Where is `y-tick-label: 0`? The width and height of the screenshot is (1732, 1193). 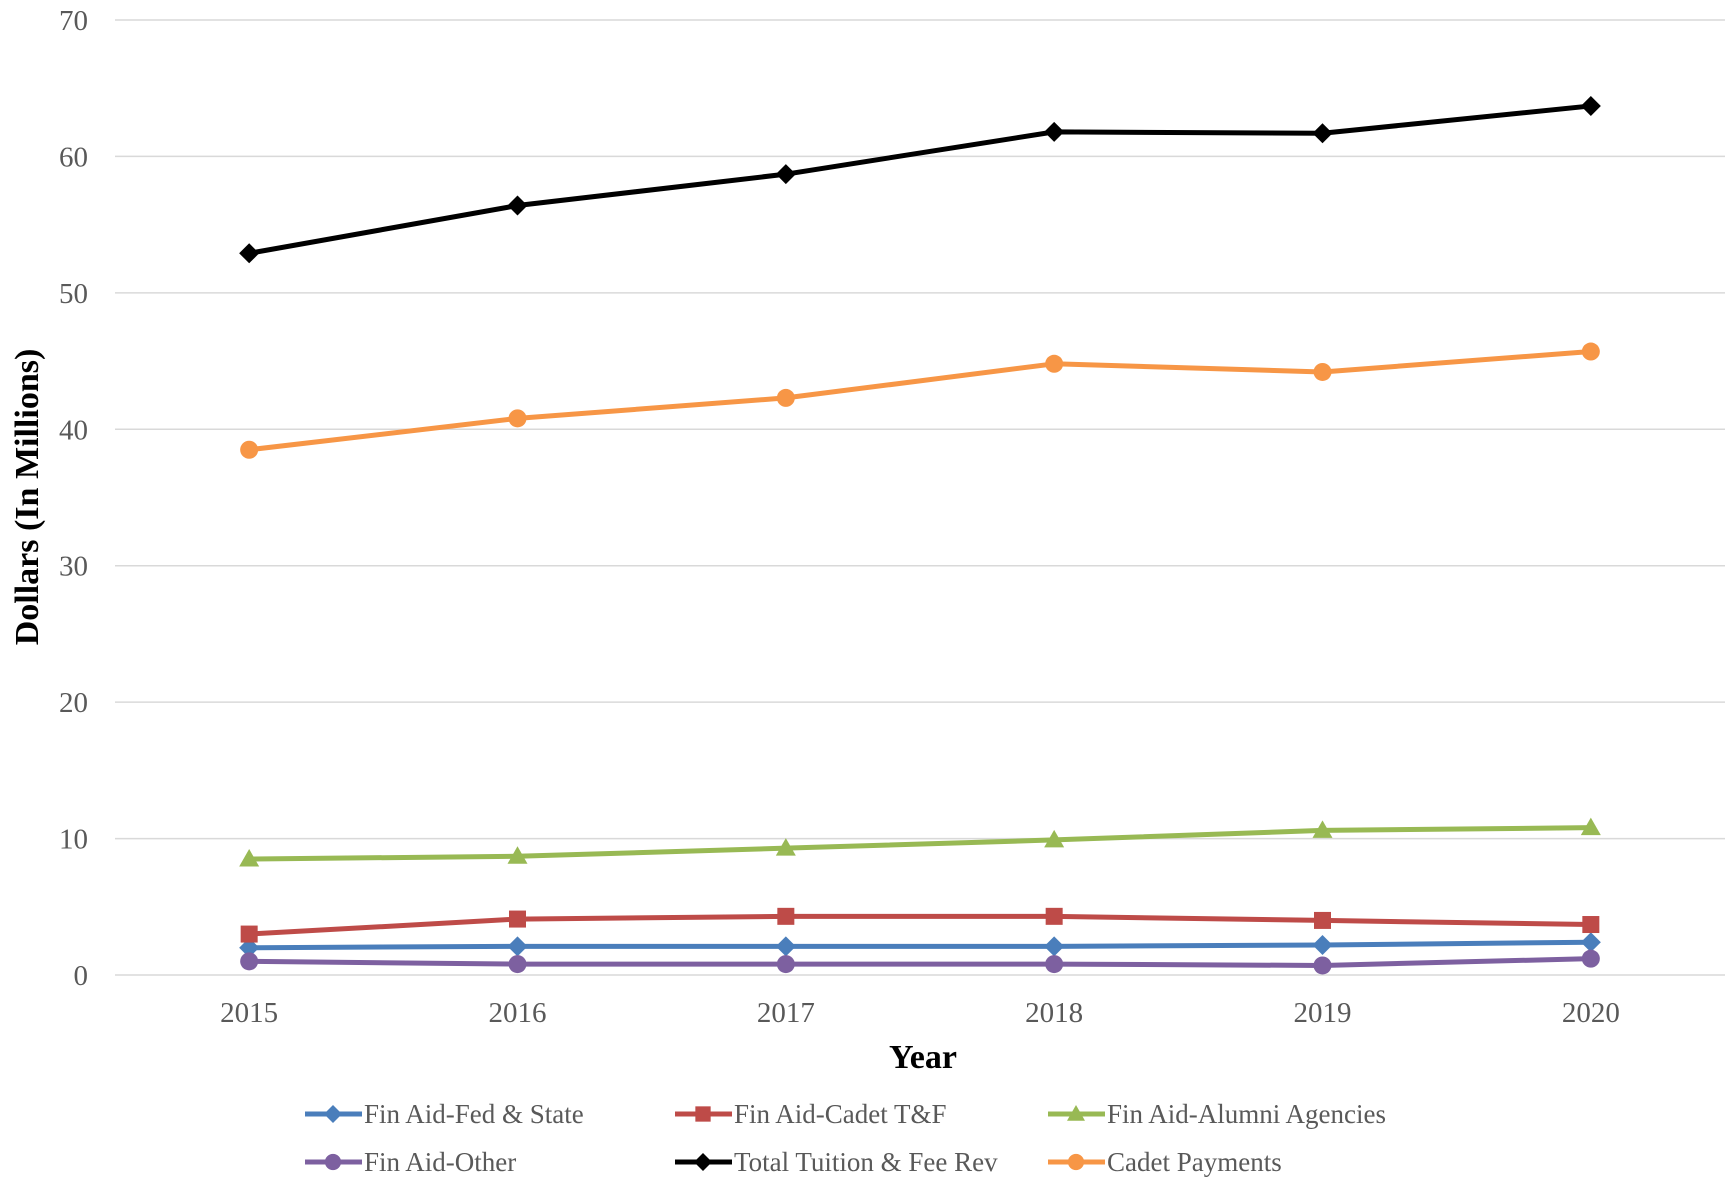
y-tick-label: 0 is located at coordinates (81, 976).